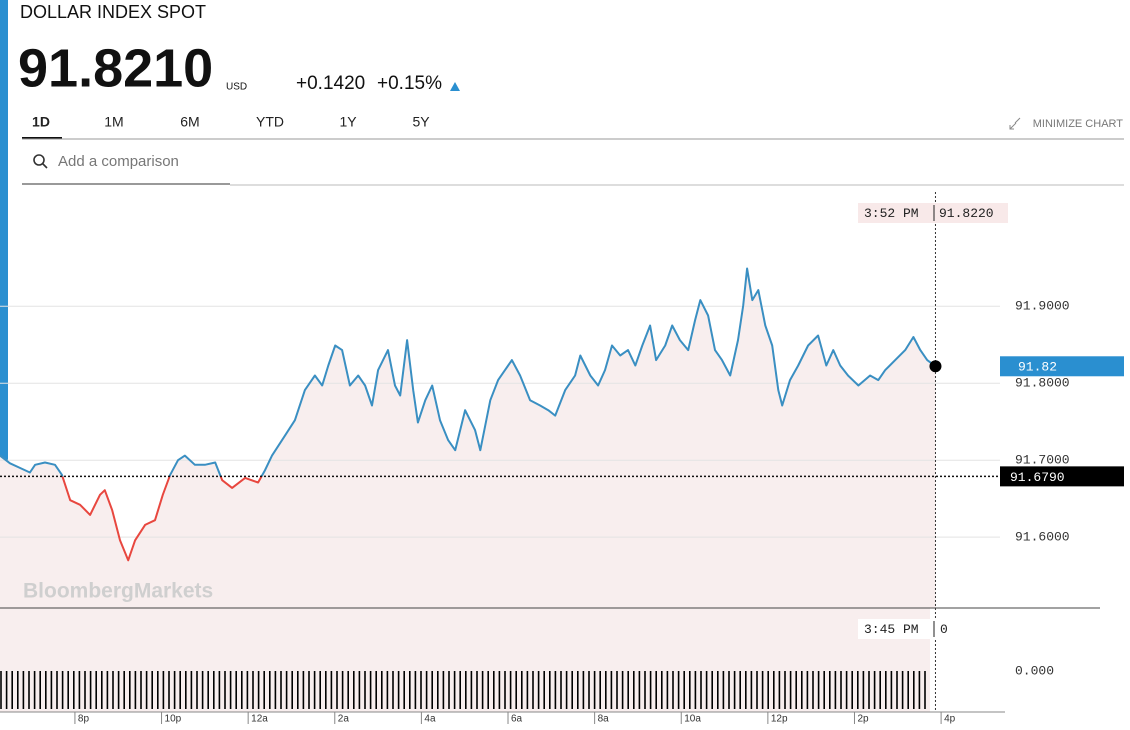 This screenshot has width=1130, height=730. Describe the element at coordinates (259, 719) in the screenshot. I see `x-tick-label: 12a` at that location.